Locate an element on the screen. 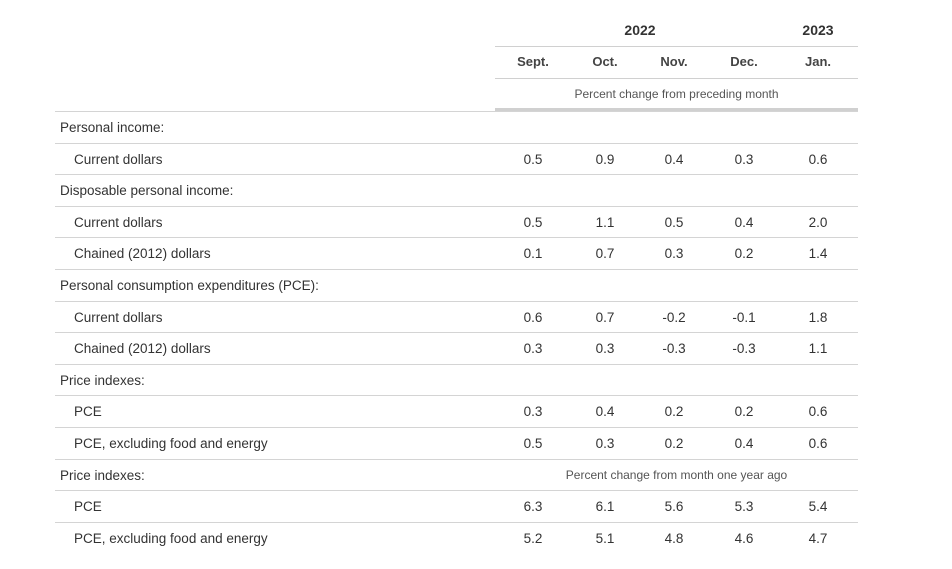 The width and height of the screenshot is (952, 569). table-cell: 2.0 is located at coordinates (818, 222).